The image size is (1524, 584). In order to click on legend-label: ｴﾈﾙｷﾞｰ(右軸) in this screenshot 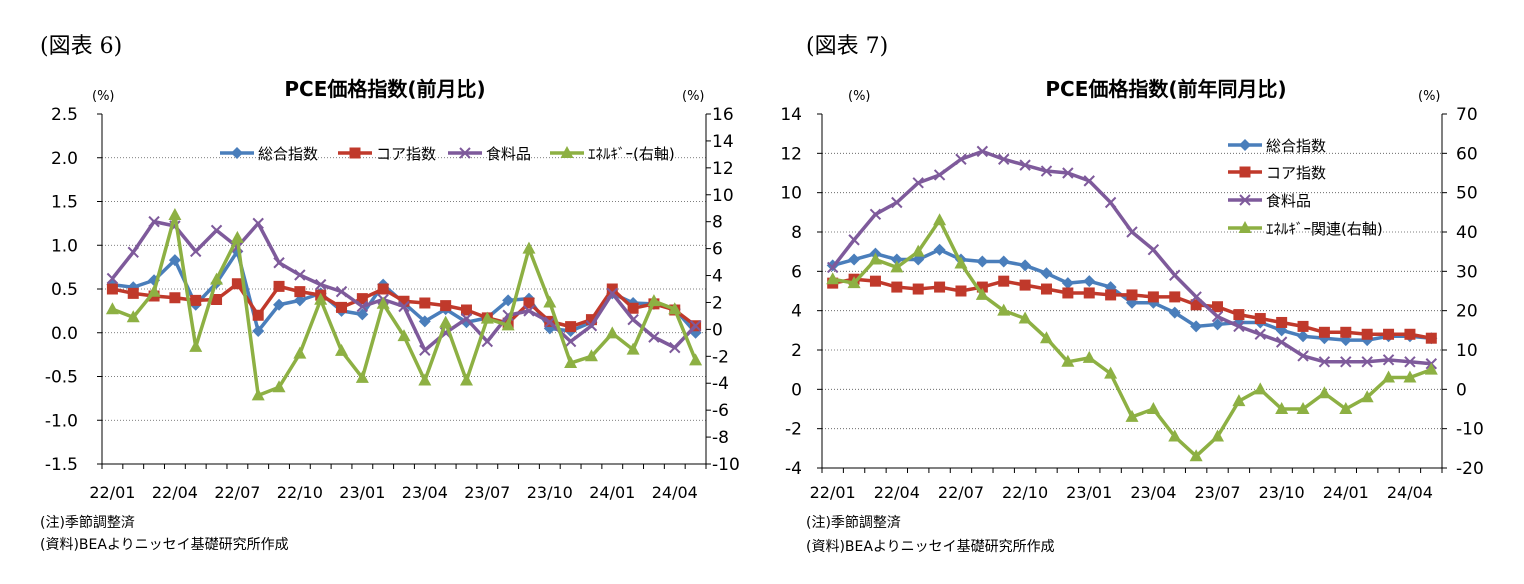, I will do `click(631, 154)`.